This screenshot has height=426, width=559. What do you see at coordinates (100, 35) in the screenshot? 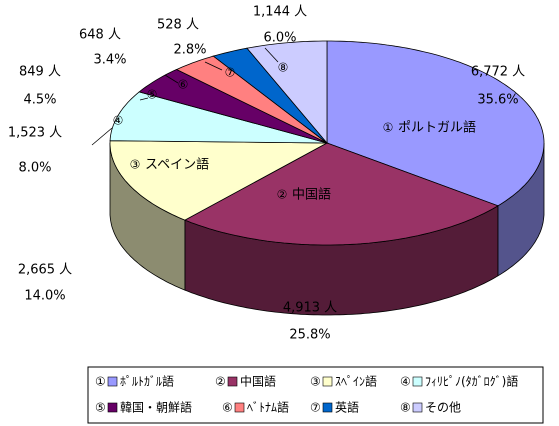
I see `value-label: 648 人` at bounding box center [100, 35].